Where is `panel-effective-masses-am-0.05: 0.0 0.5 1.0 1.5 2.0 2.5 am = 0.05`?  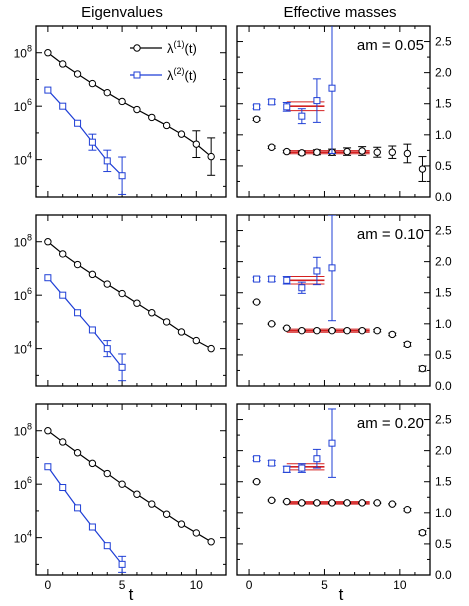 panel-effective-masses-am-0.05: 0.0 0.5 1.0 1.5 2.0 2.5 am = 0.05 is located at coordinates (344, 114).